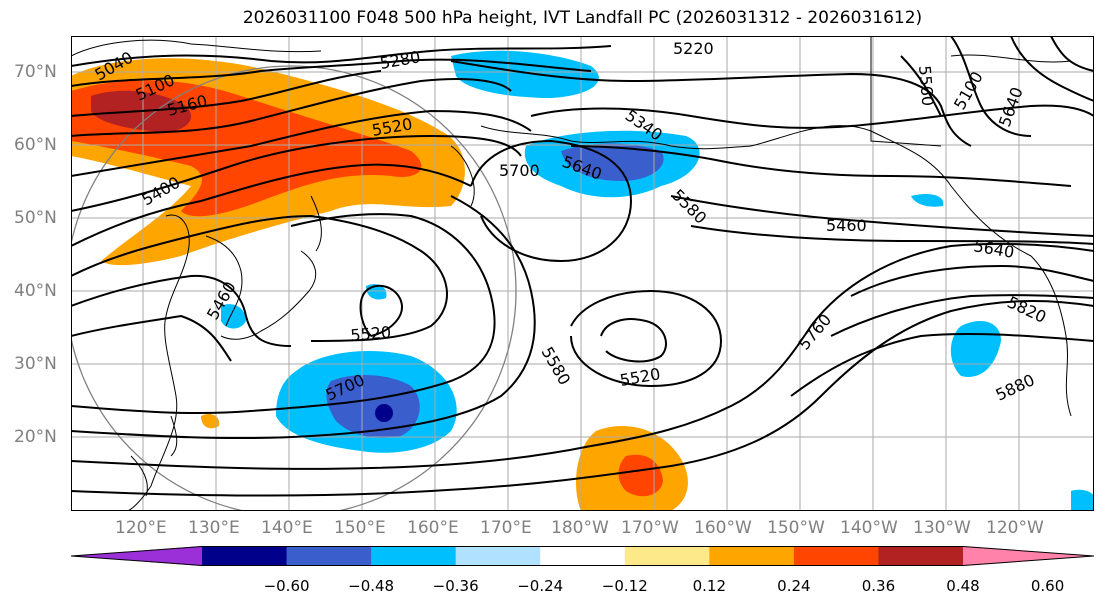 This screenshot has width=1105, height=604. What do you see at coordinates (624, 586) in the screenshot?
I see `colorbar-tick-label: −0.12` at bounding box center [624, 586].